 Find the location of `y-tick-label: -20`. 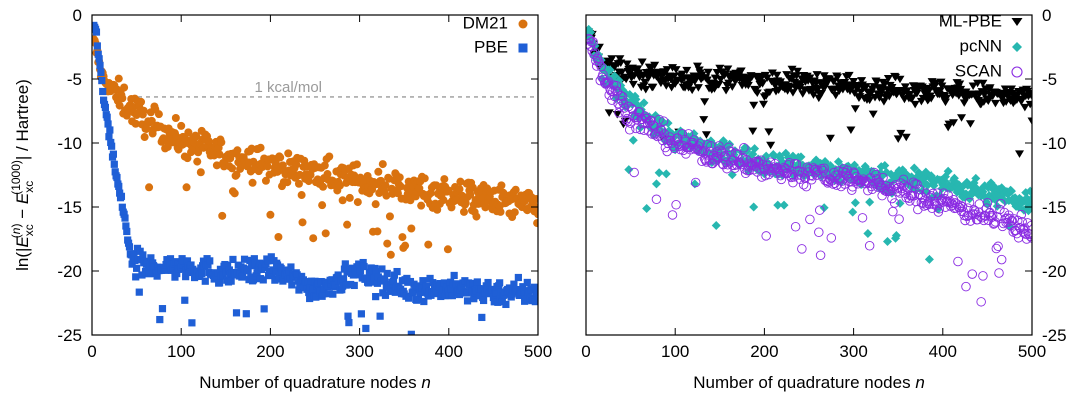

y-tick-label: -20 is located at coordinates (69, 271).